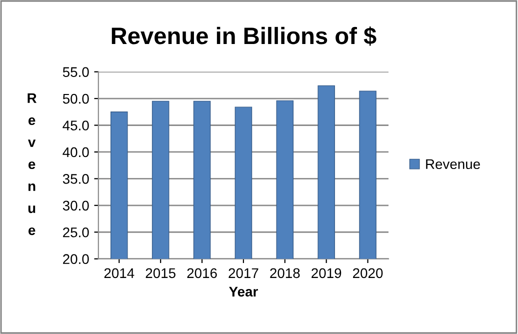 Image resolution: width=518 pixels, height=334 pixels. Describe the element at coordinates (75, 125) in the screenshot. I see `y-tick-label: 45.0` at that location.